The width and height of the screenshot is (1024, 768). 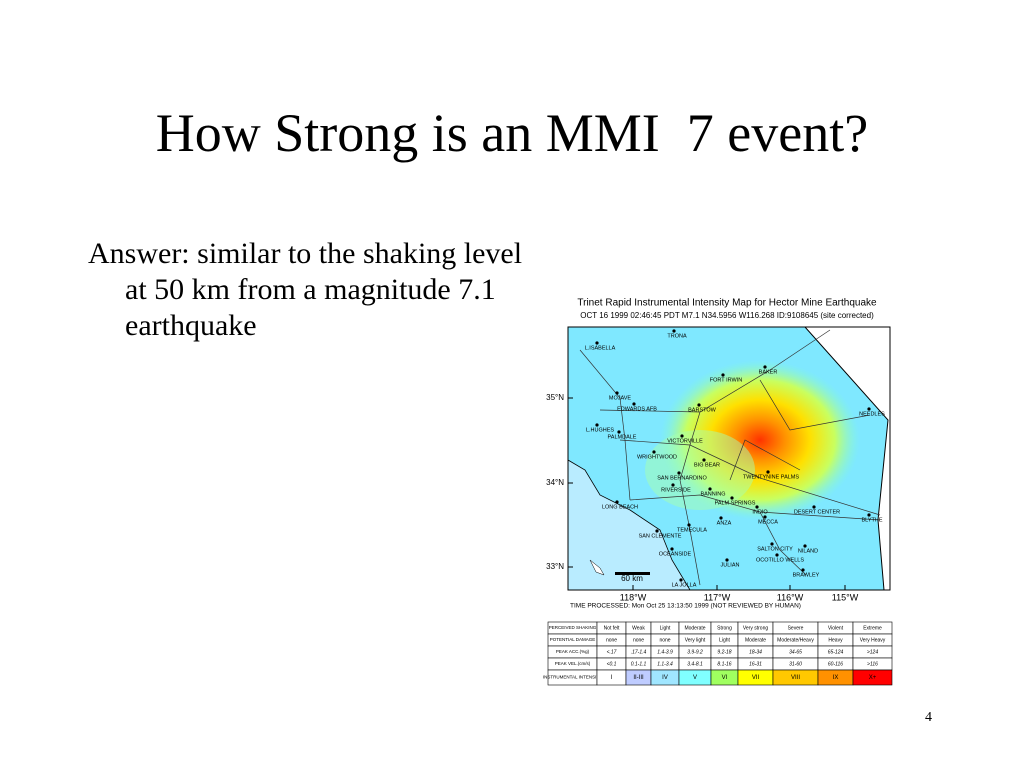 I want to click on legend-cell-text: Very strong, so click(x=756, y=628).